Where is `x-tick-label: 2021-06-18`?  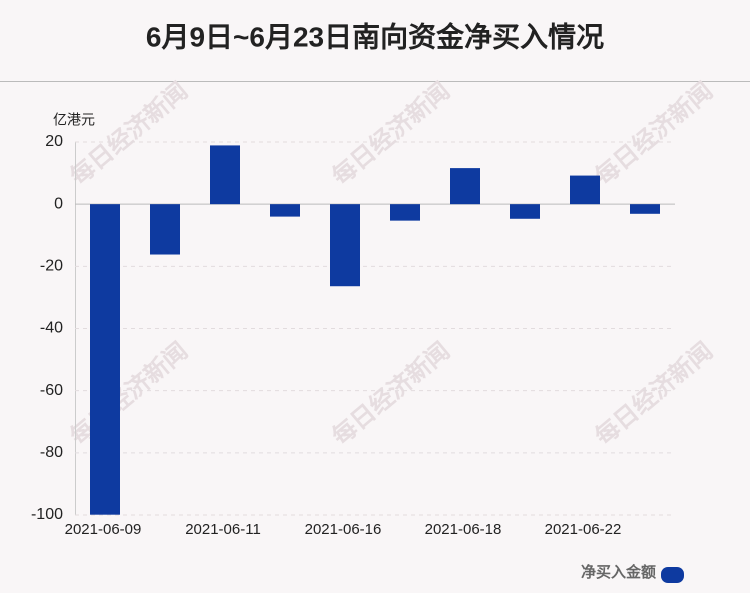
x-tick-label: 2021-06-18 is located at coordinates (463, 529).